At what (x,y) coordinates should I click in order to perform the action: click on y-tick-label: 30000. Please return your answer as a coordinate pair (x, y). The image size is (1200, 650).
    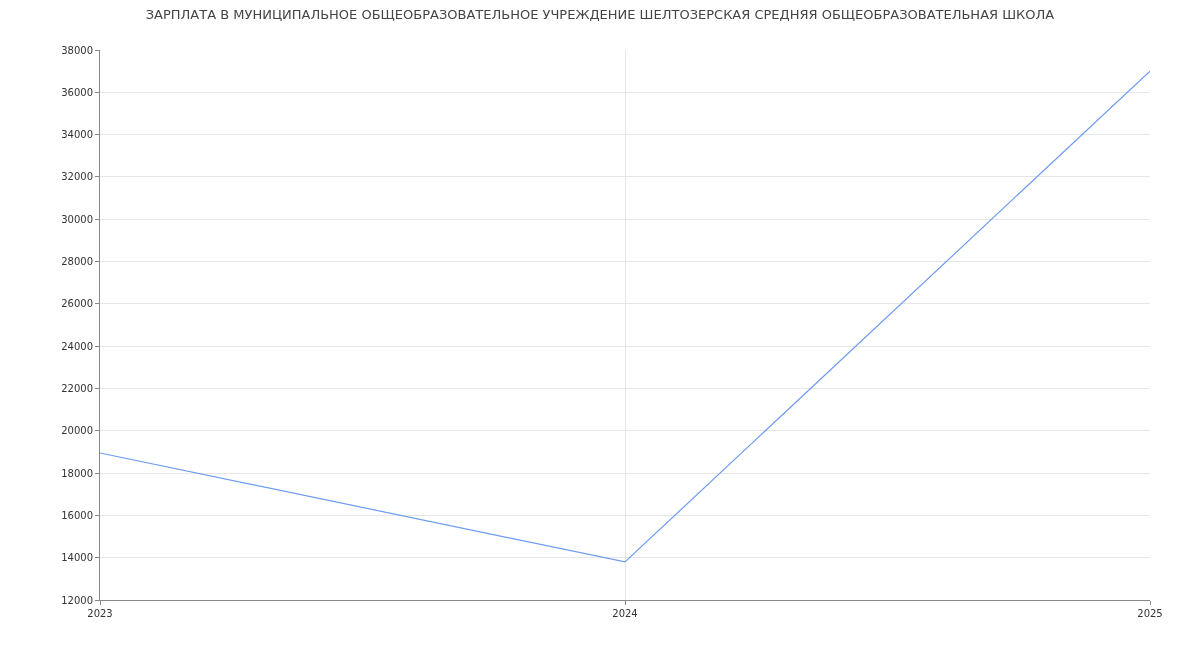
    Looking at the image, I should click on (77, 219).